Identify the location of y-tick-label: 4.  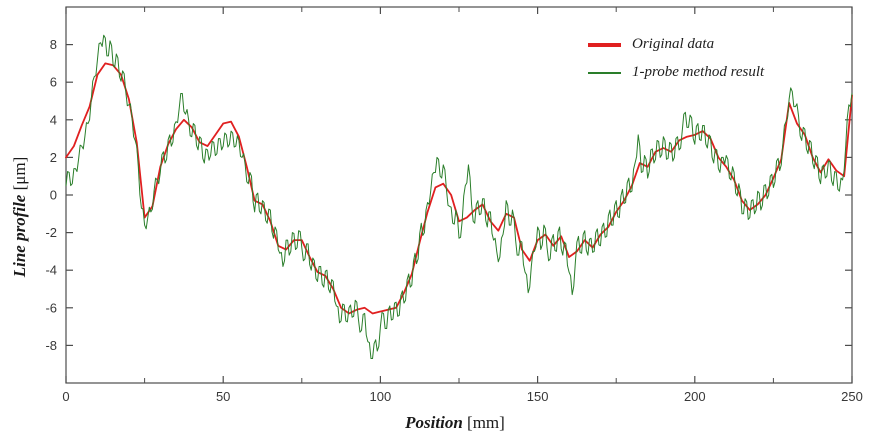
(53, 119).